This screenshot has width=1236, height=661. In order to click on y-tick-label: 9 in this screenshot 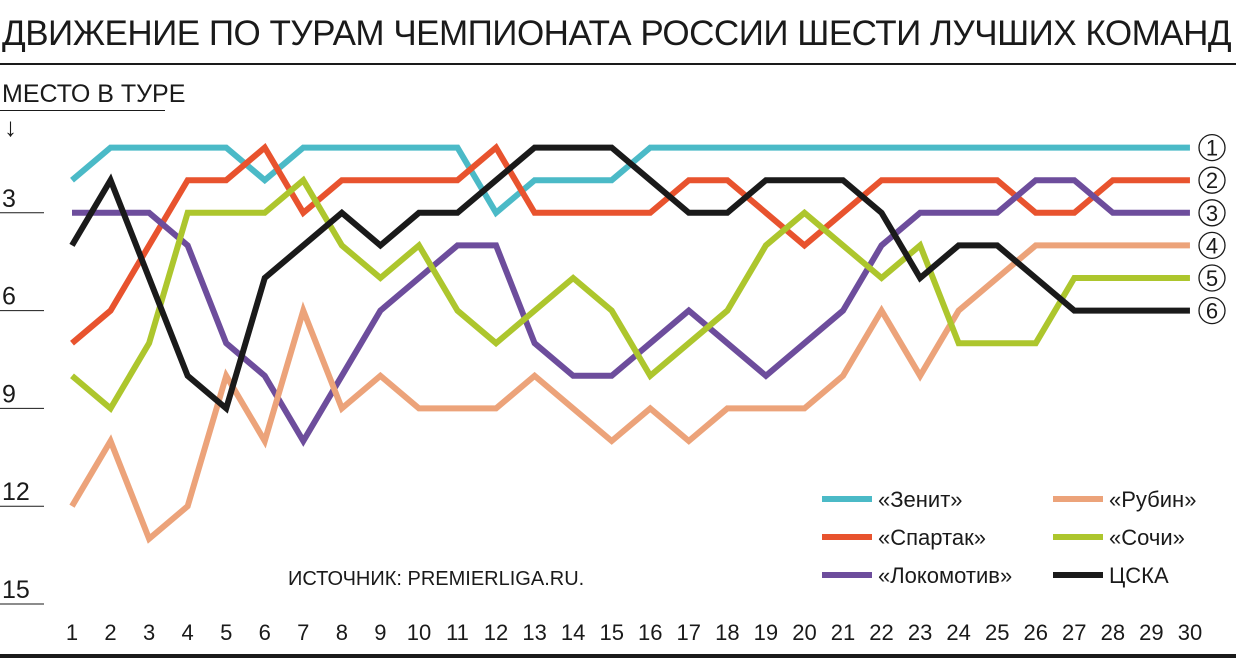, I will do `click(9, 394)`.